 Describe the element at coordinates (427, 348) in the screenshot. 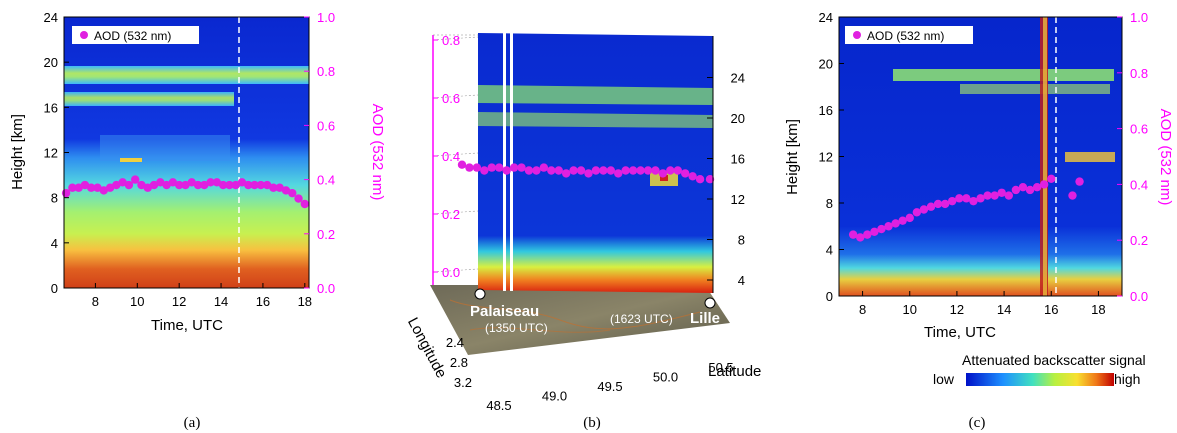

I see `panel-b-longitude-label: Longitude` at that location.